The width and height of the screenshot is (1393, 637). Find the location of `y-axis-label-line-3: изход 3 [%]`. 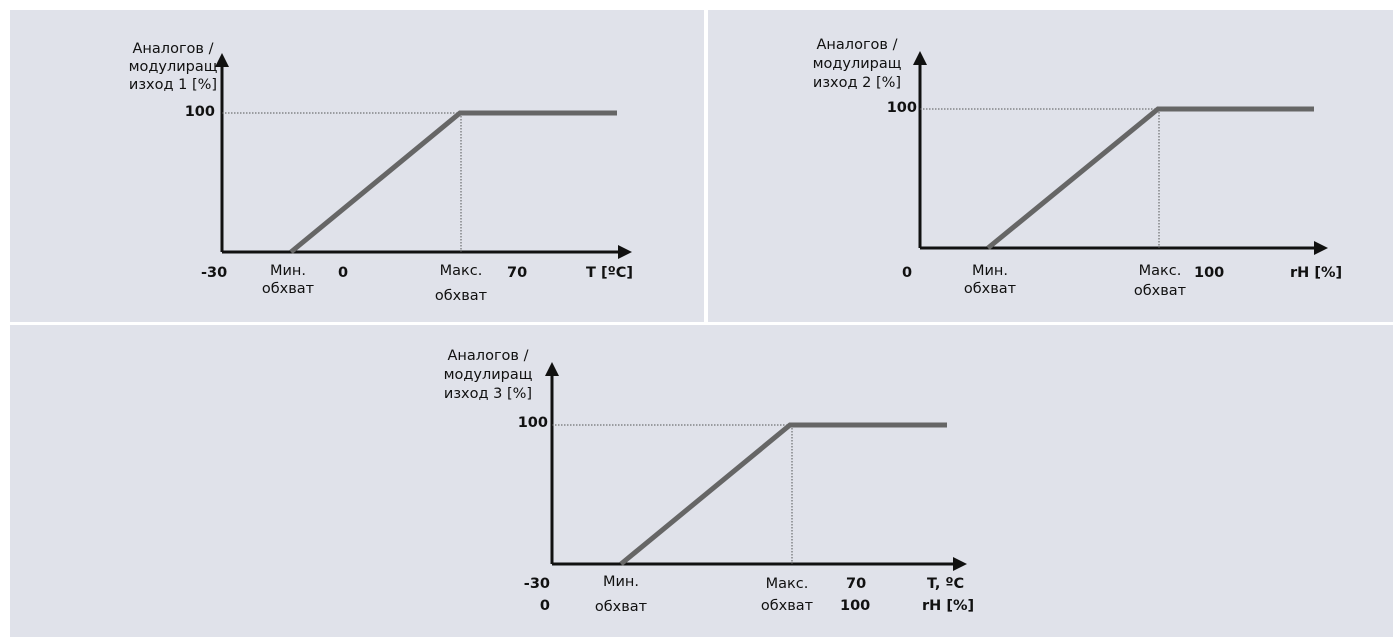

y-axis-label-line-3: изход 3 [%] is located at coordinates (488, 394).